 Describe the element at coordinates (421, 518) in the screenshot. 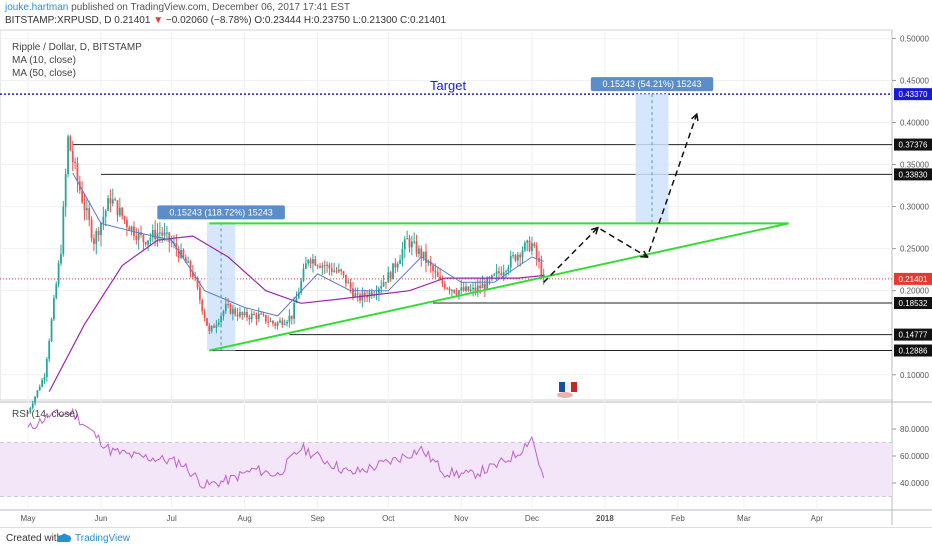

I see `time-axis: May Jun Jul Aug Sep Oct Nov Dec 2018 Feb Mar Apr` at that location.